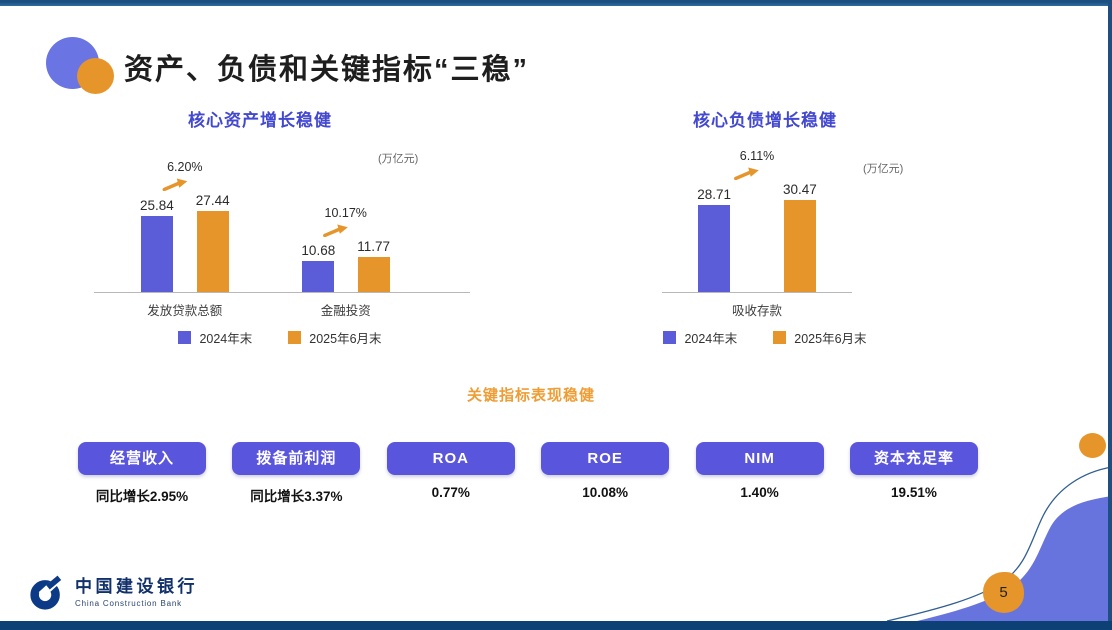  Describe the element at coordinates (318, 250) in the screenshot. I see `bar-value-label: 10.68` at that location.